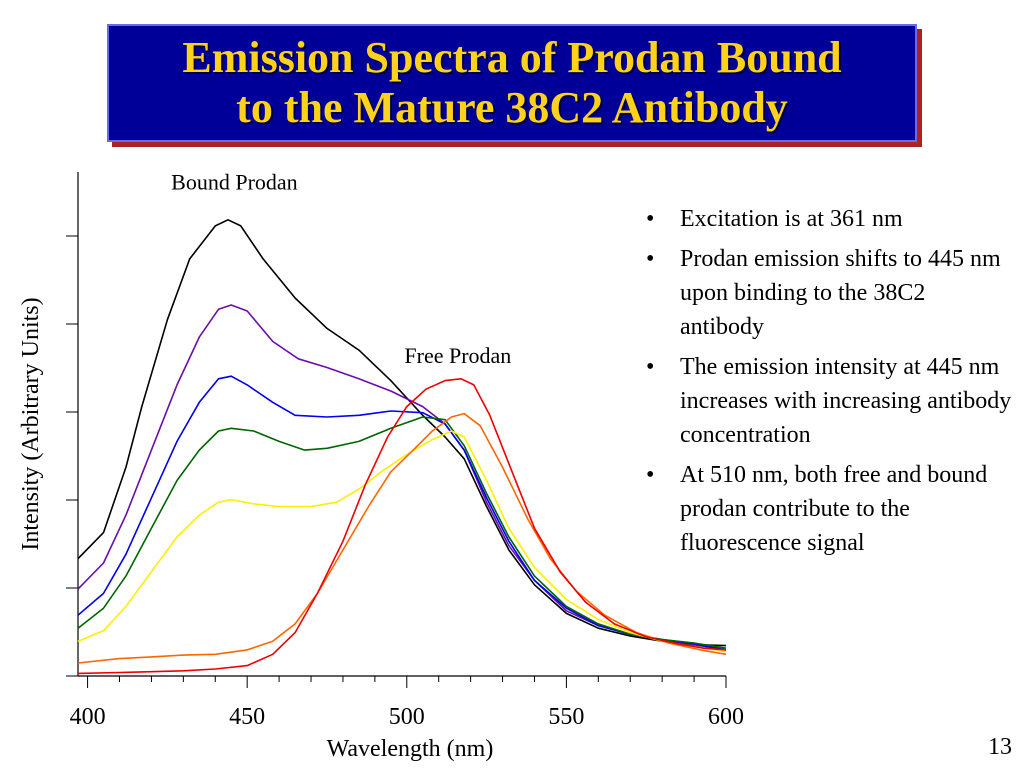 The height and width of the screenshot is (768, 1024). I want to click on annotation-1: Bound Prodan, so click(234, 181).